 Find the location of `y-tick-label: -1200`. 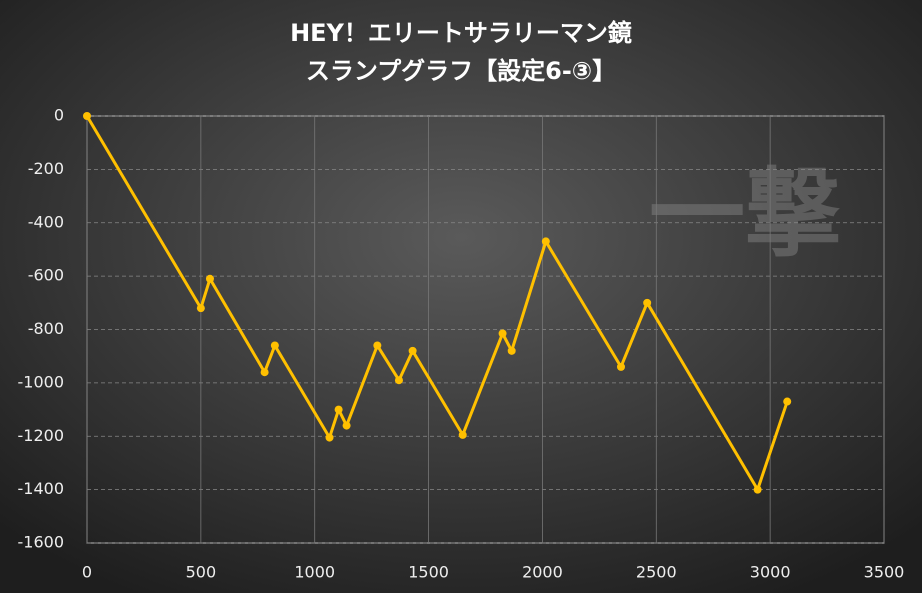

y-tick-label: -1200 is located at coordinates (41, 435).